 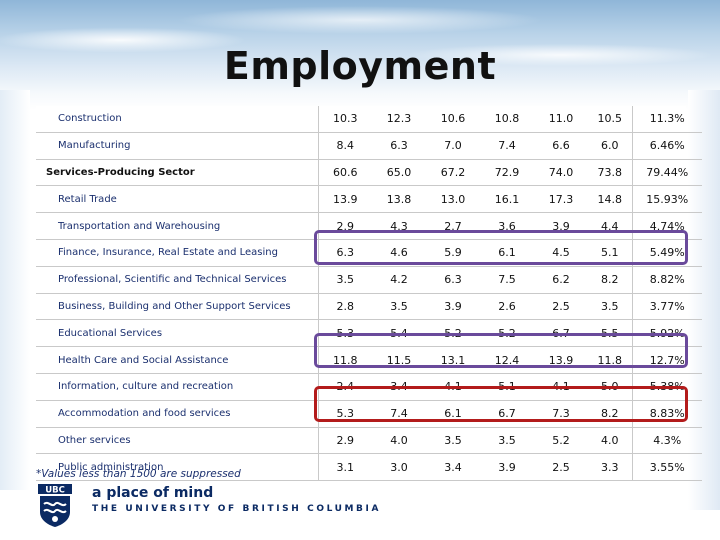 What do you see at coordinates (610, 146) in the screenshot?
I see `value-cell: 6.0` at bounding box center [610, 146].